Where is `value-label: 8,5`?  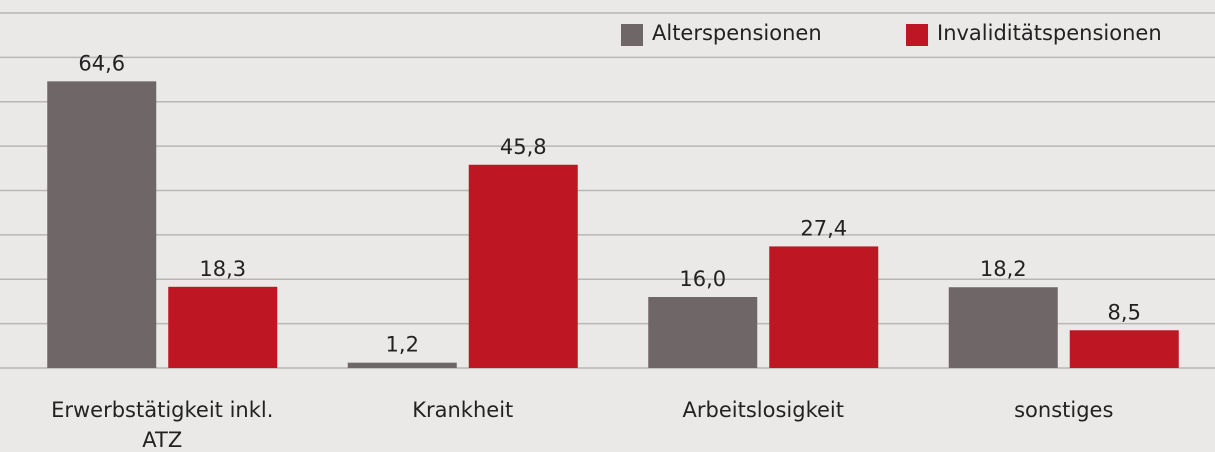 value-label: 8,5 is located at coordinates (1124, 312).